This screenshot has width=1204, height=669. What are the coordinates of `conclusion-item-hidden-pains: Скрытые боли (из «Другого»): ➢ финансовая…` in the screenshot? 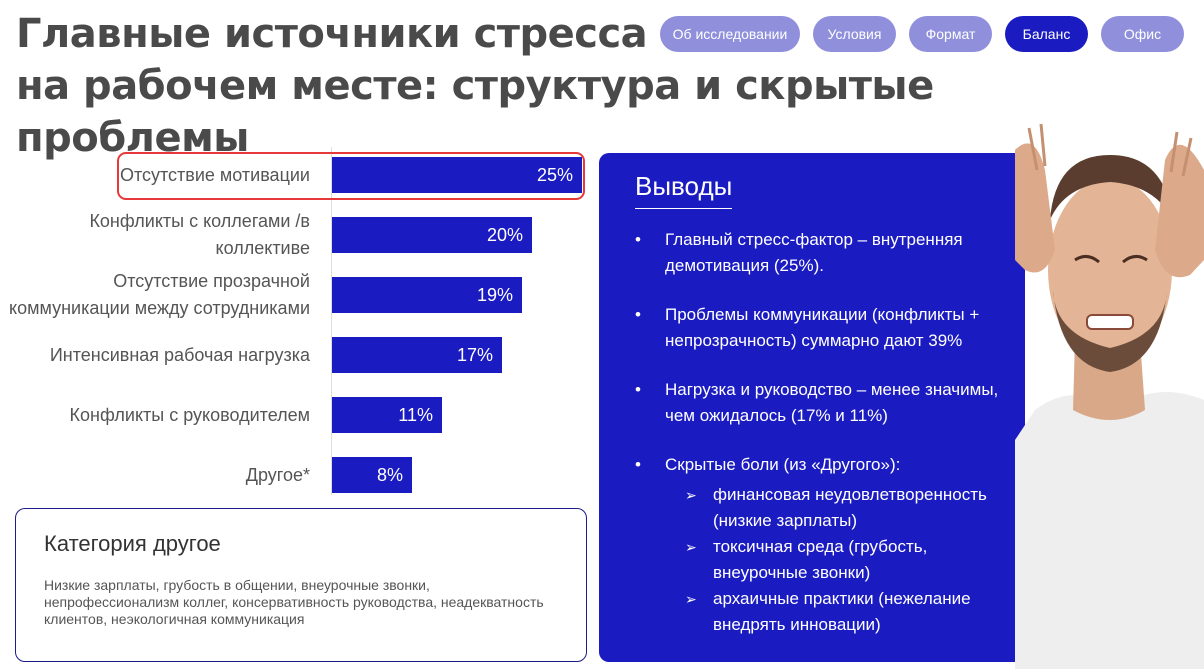 It's located at (823, 545).